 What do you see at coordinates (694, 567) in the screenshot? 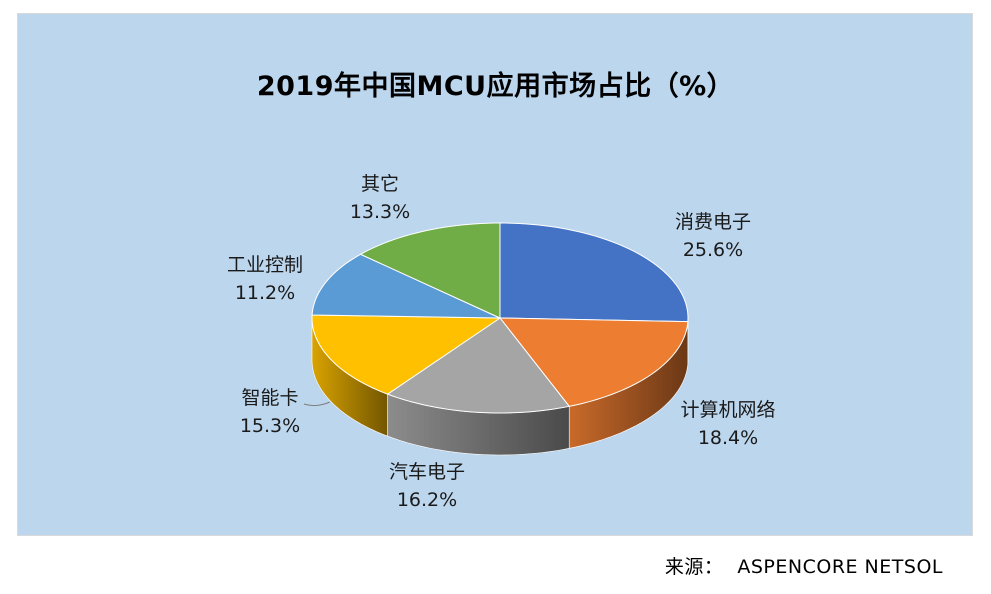
I see `source-label: 来源：` at bounding box center [694, 567].